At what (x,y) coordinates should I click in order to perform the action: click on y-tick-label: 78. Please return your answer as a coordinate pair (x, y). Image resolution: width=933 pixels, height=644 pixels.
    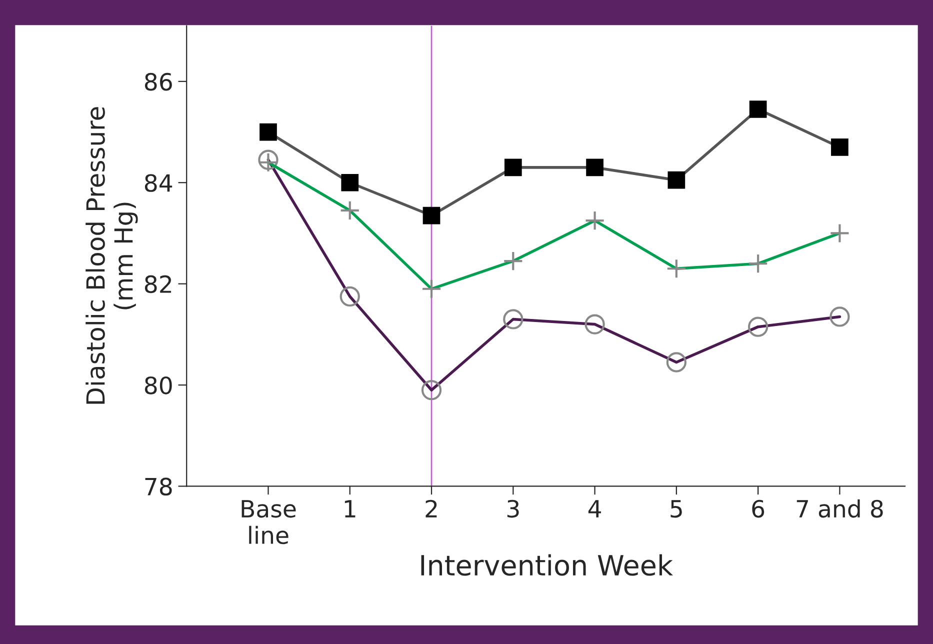
    Looking at the image, I should click on (158, 487).